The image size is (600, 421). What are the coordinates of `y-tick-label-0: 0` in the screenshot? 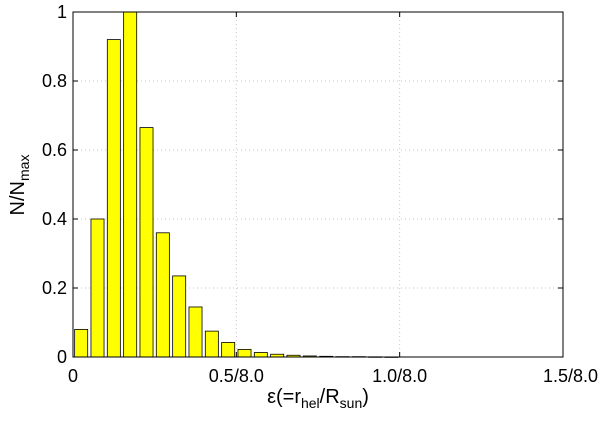 It's located at (62, 357).